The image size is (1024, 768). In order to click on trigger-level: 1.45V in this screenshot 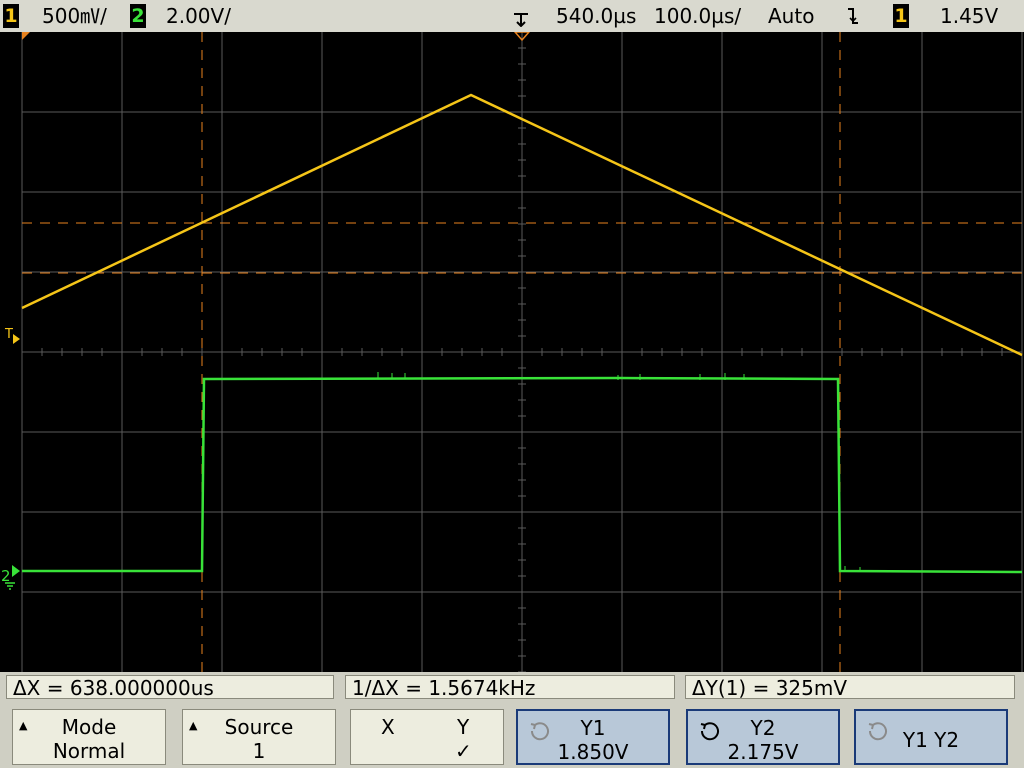, I will do `click(969, 16)`.